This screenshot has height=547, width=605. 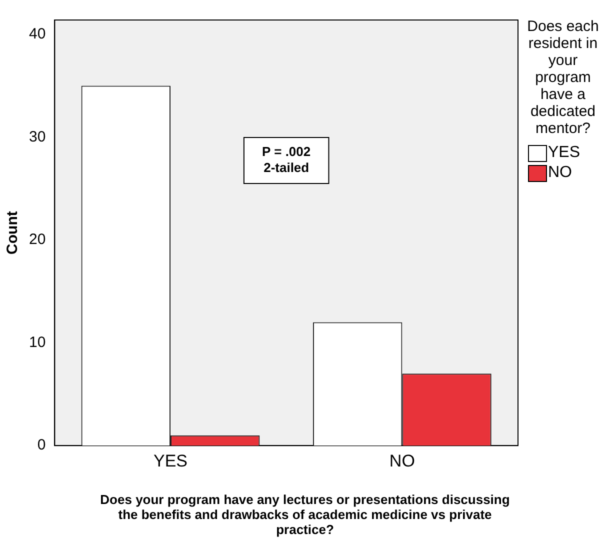 What do you see at coordinates (560, 173) in the screenshot?
I see `legend-label: NO` at bounding box center [560, 173].